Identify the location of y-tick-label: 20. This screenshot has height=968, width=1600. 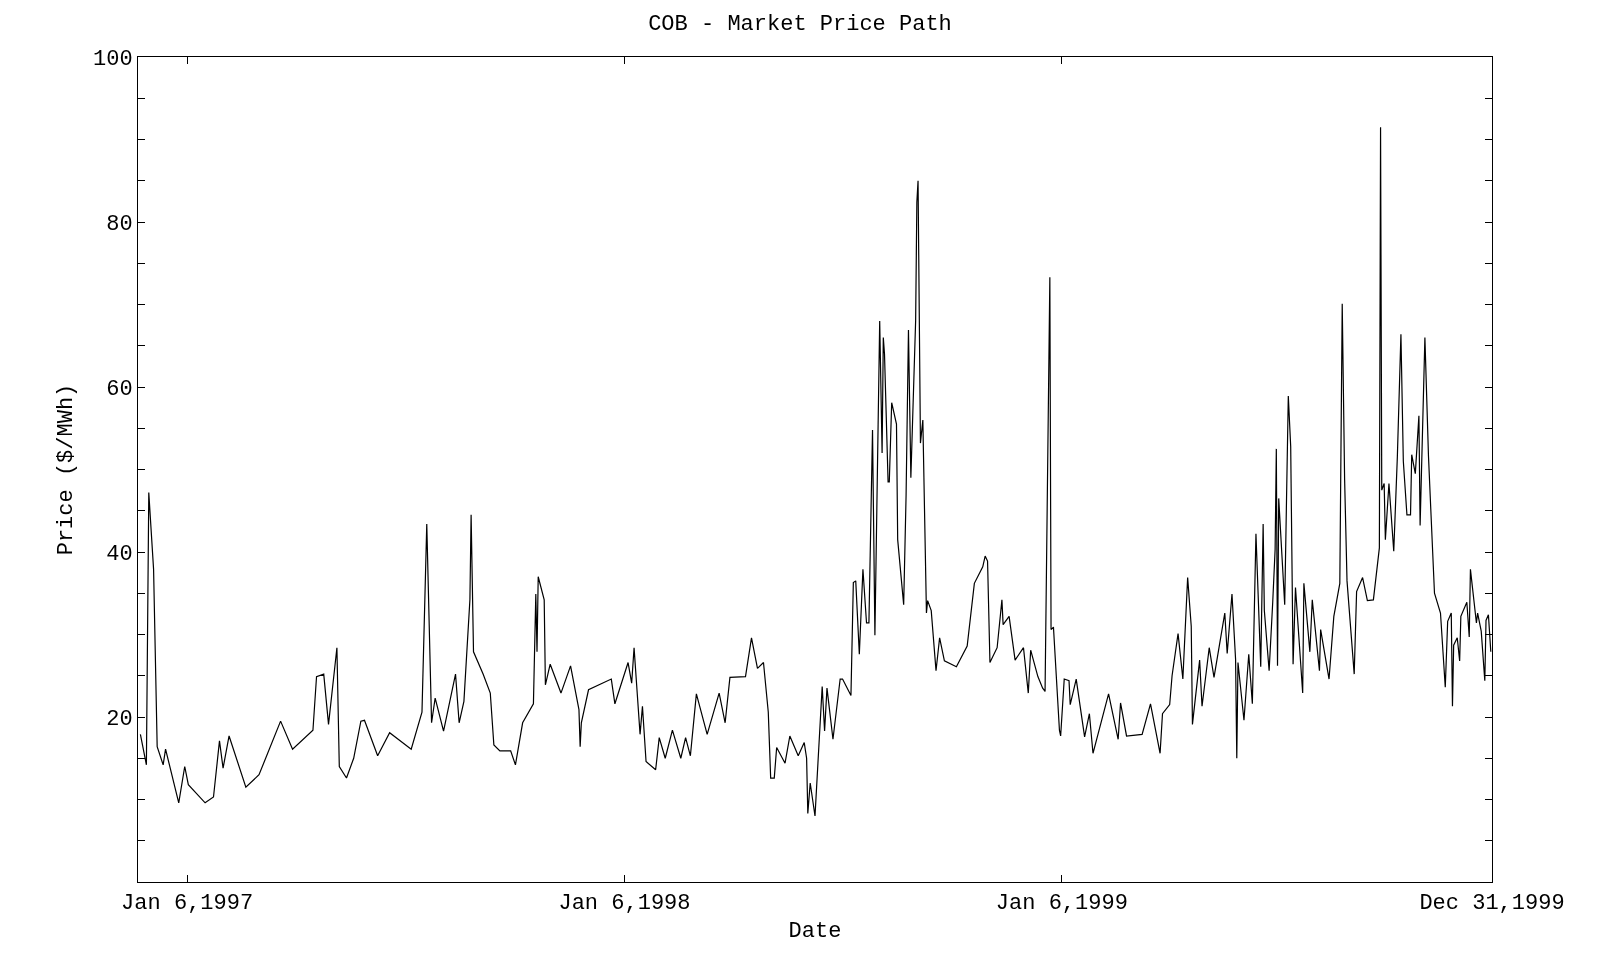
(119, 719).